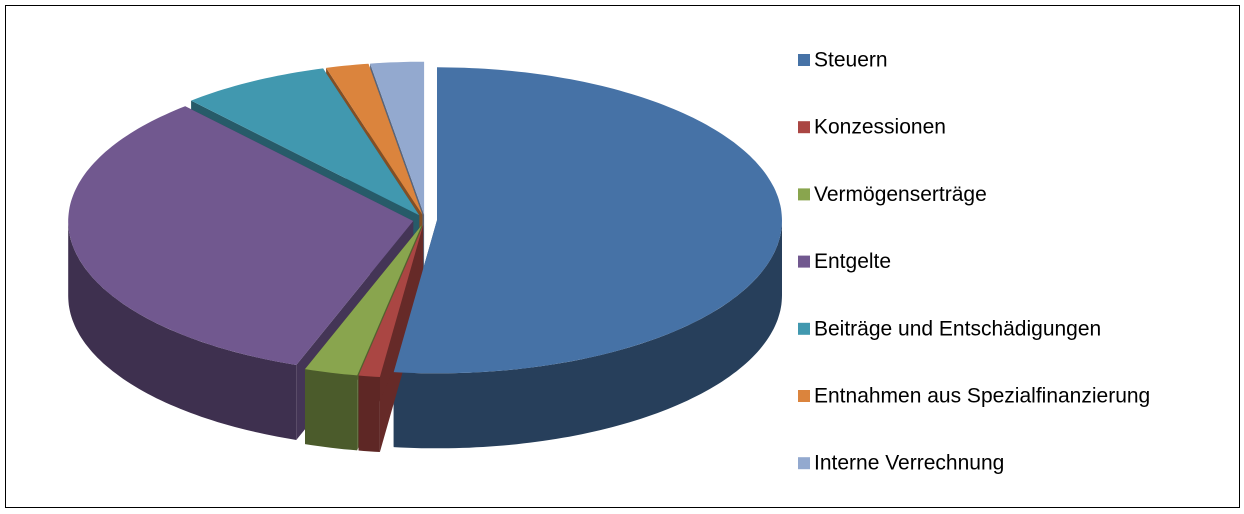 The width and height of the screenshot is (1244, 514). What do you see at coordinates (982, 396) in the screenshot?
I see `legend-label: Entnahmen aus Spezialfinanzierung` at bounding box center [982, 396].